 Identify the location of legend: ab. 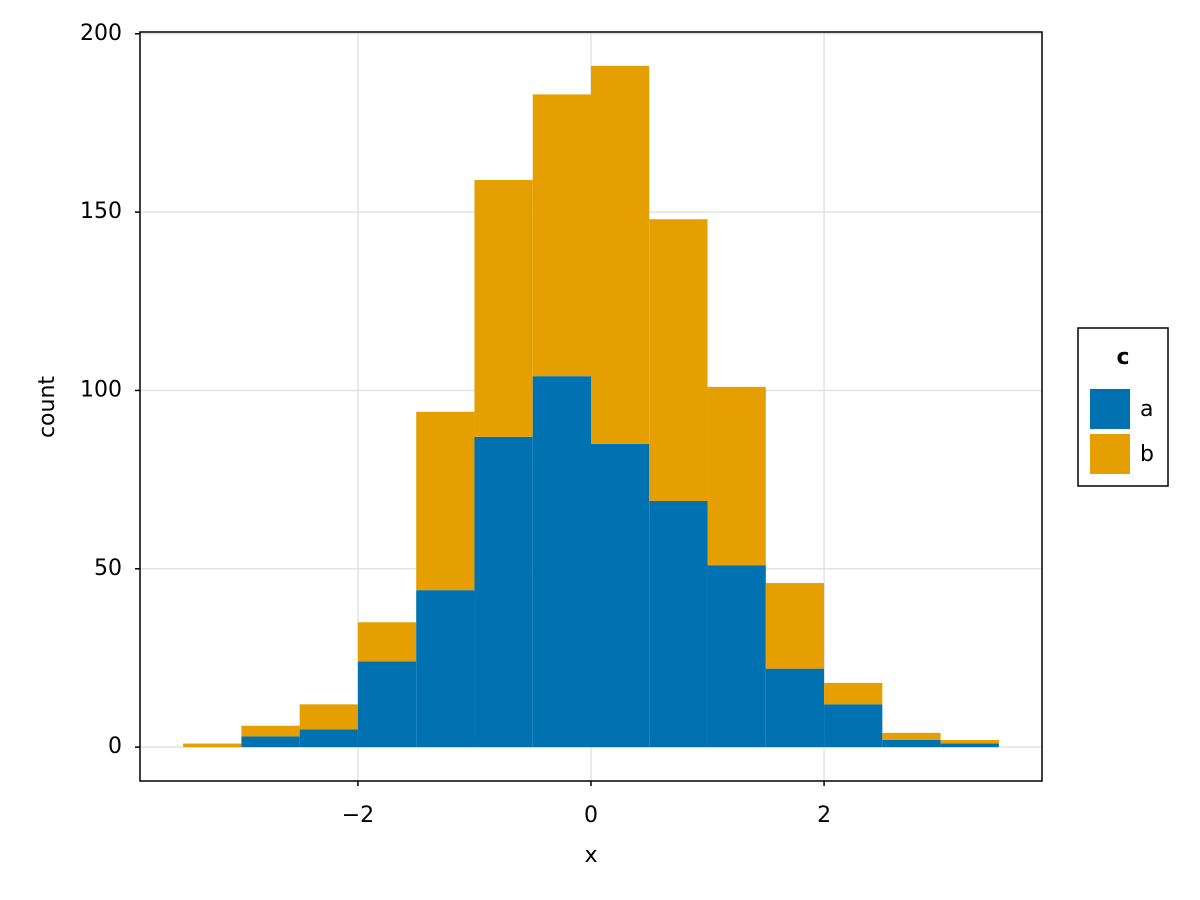
(1122, 431).